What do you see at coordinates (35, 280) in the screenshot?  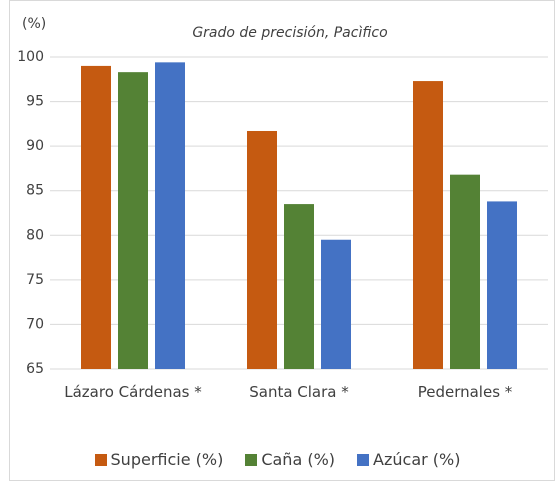 I see `y-tick-label: 75` at bounding box center [35, 280].